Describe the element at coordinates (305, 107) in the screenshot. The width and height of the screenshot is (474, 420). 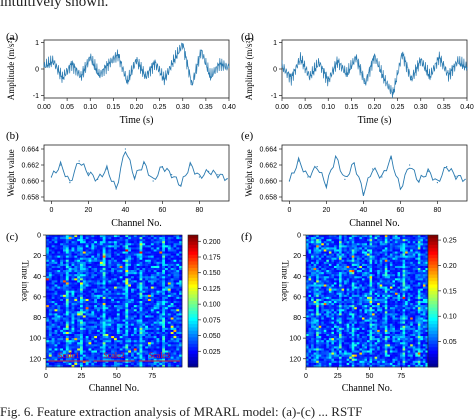
I see `x-tick-label: 0.05` at that location.